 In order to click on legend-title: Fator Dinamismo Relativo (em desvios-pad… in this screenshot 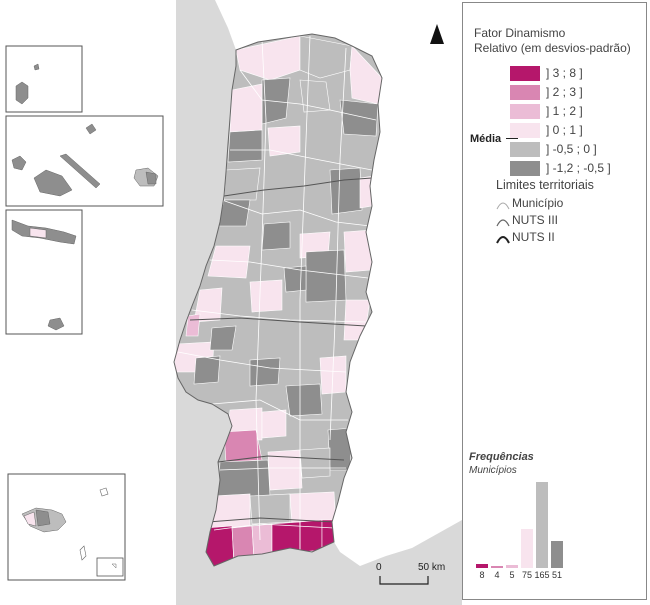, I will do `click(552, 41)`.